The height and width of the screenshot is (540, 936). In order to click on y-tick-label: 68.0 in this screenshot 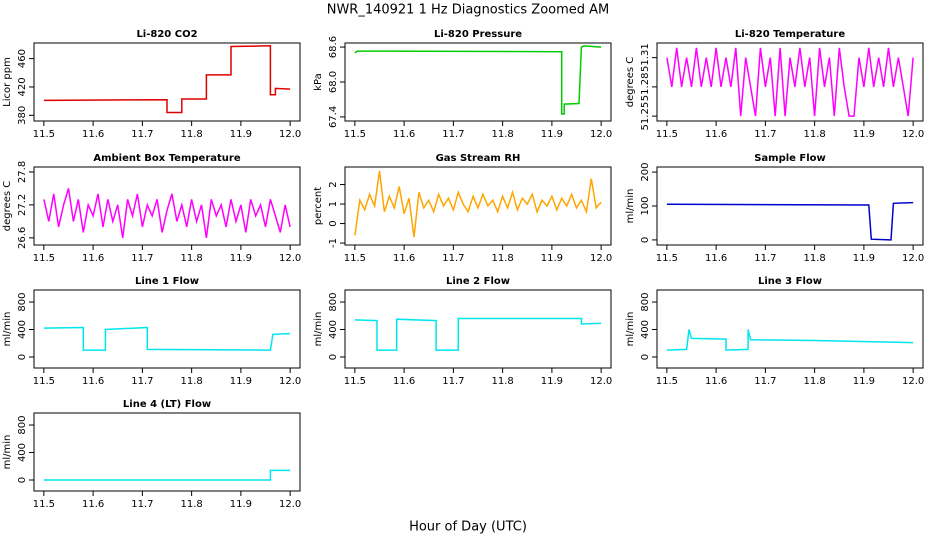, I will do `click(333, 82)`.